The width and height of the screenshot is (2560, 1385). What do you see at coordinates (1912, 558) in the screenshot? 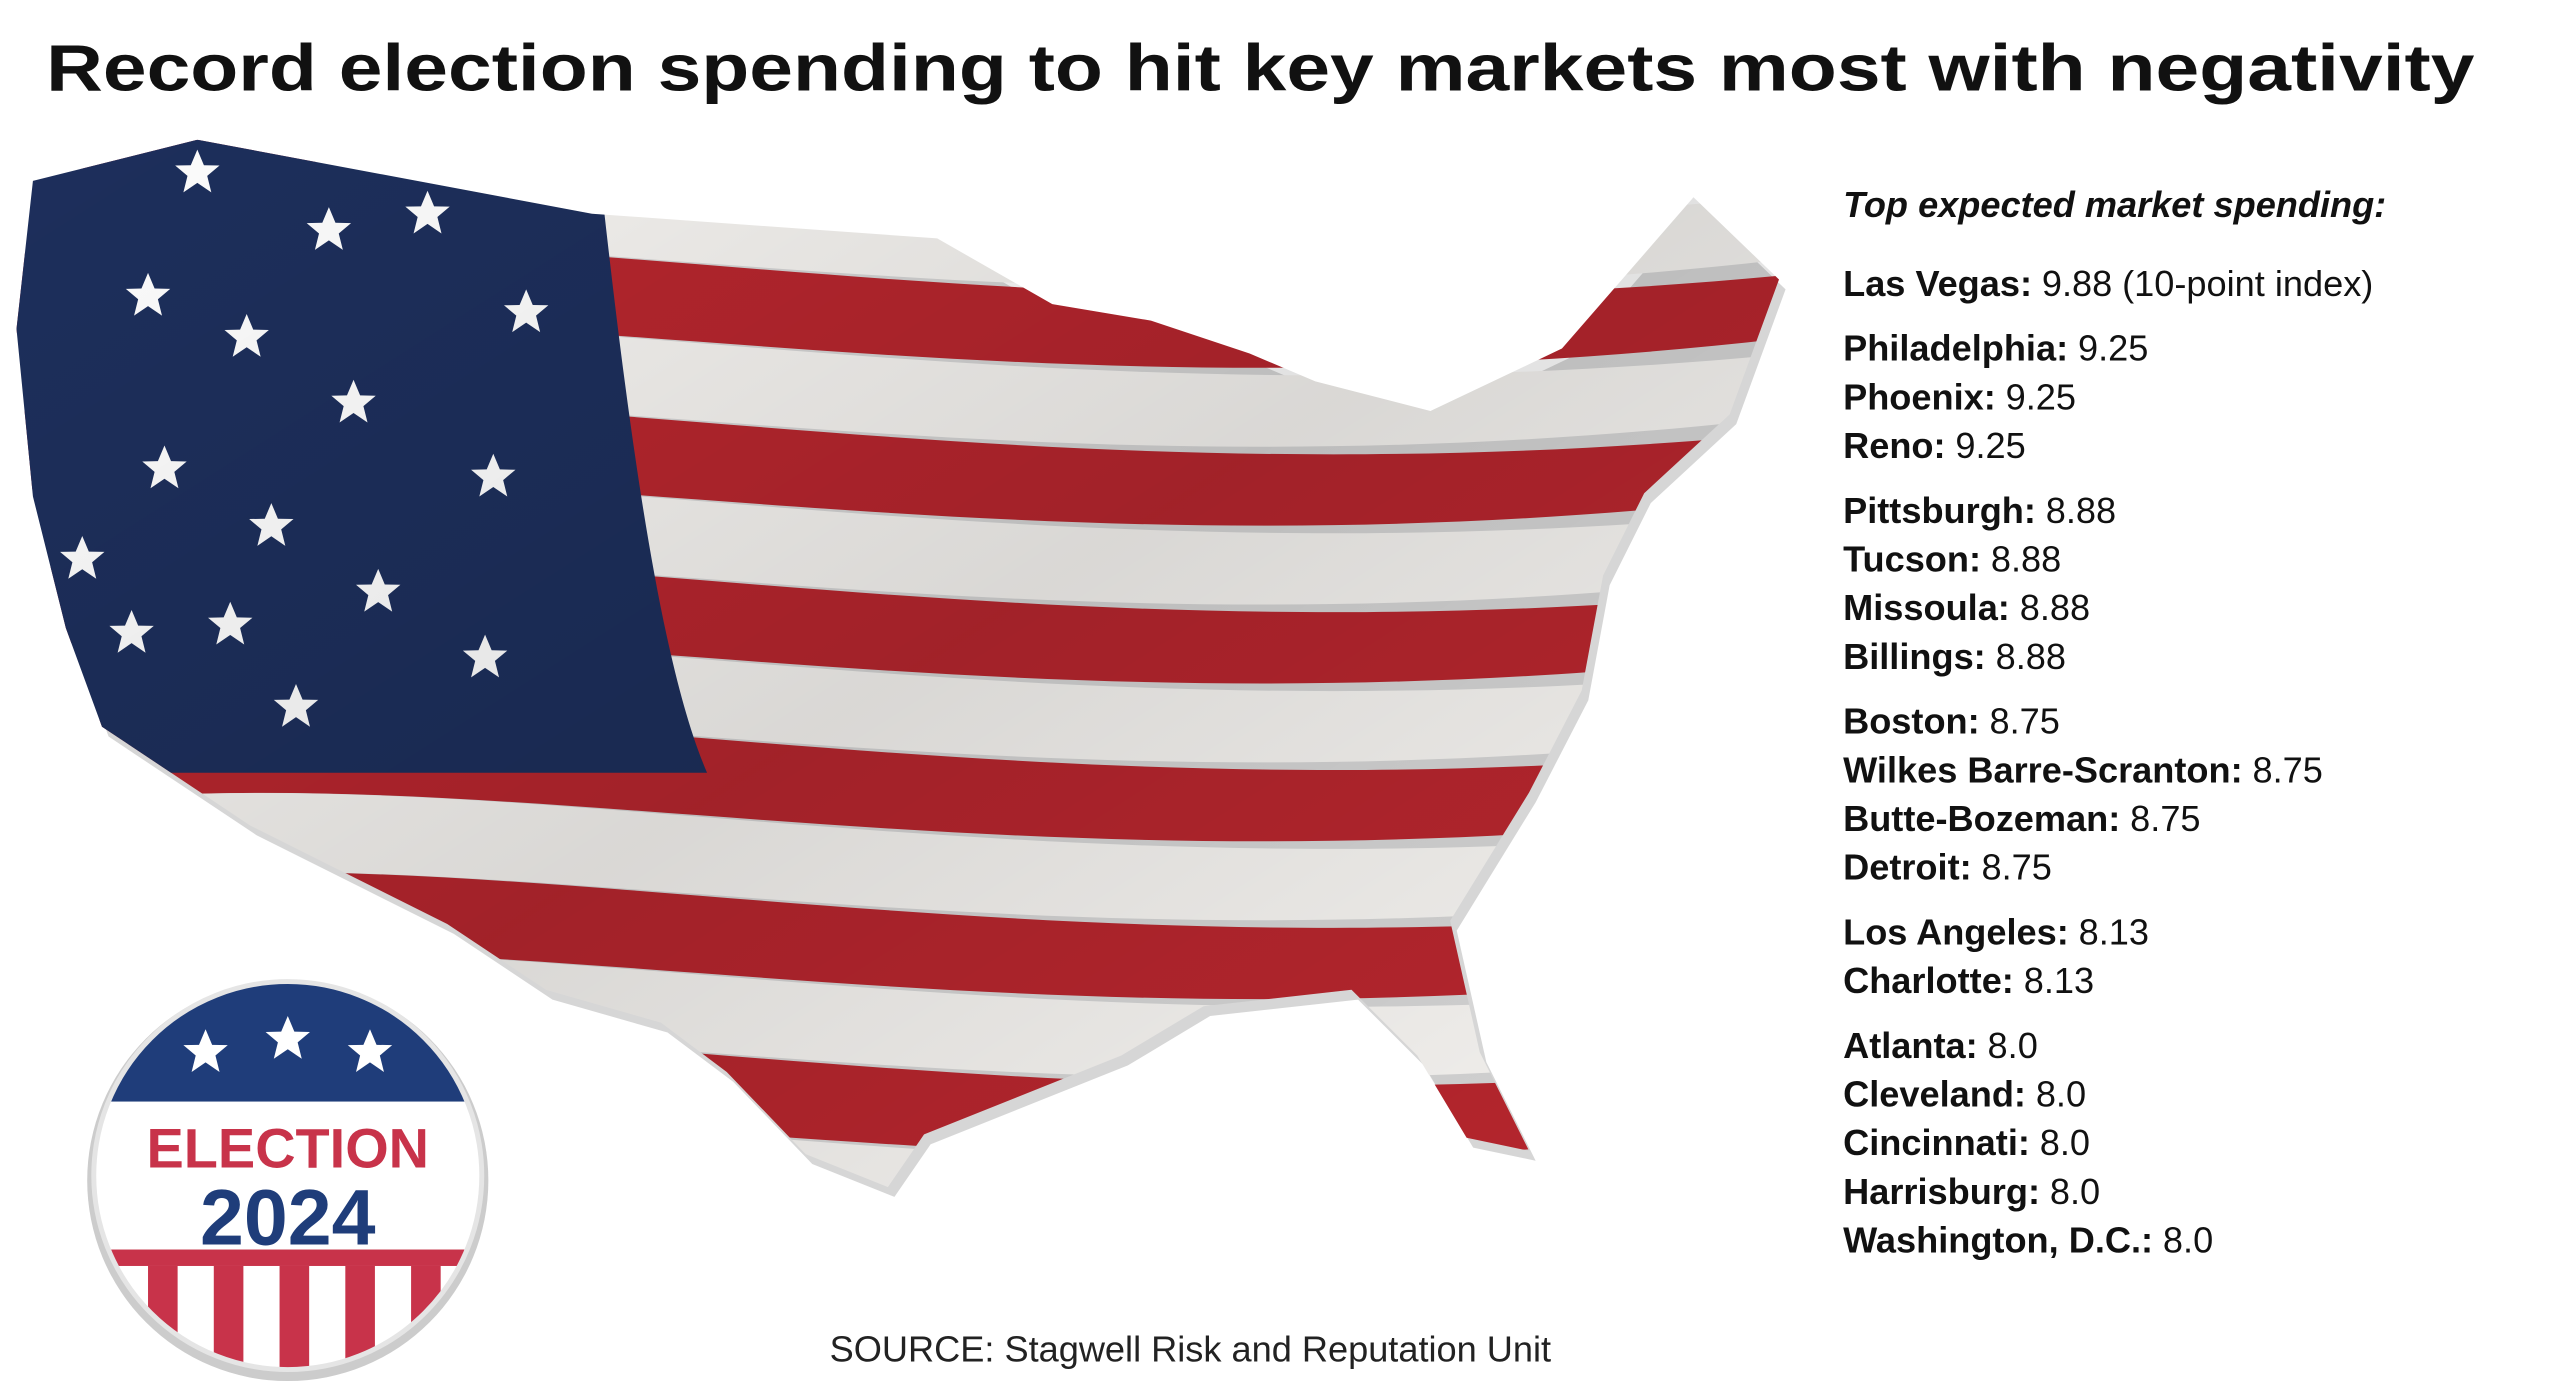
I see `market-name: Tucson:` at bounding box center [1912, 558].